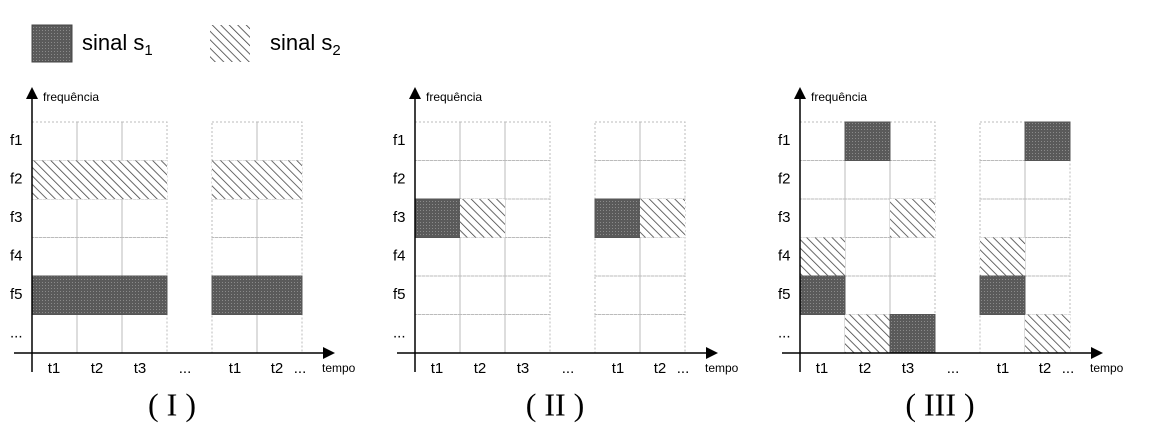  What do you see at coordinates (939, 404) in the screenshot?
I see `panel-caption: ( III )` at bounding box center [939, 404].